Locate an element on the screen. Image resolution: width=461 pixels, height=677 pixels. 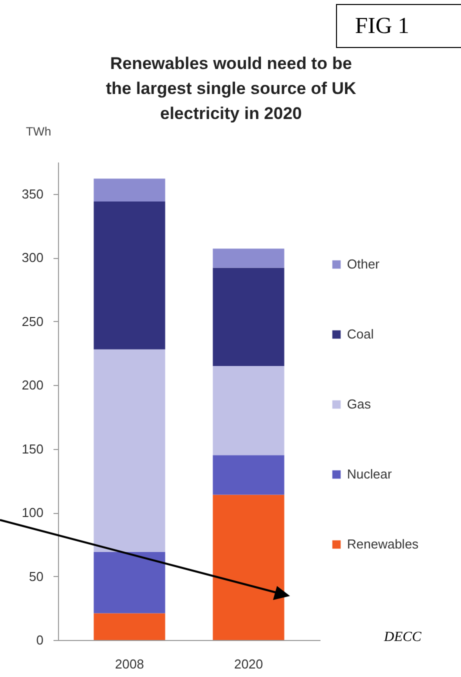
y-tick-label: 150 is located at coordinates (33, 448).